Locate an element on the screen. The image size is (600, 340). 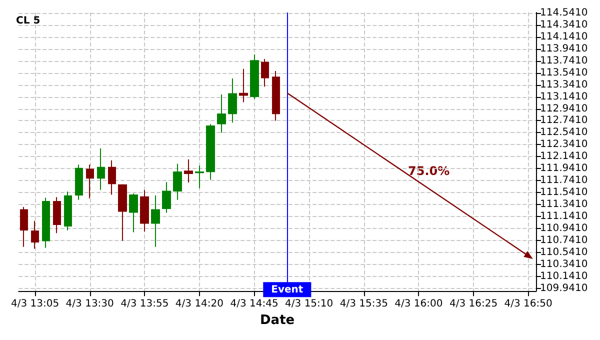
x-tick-label: 4/3 16:00 is located at coordinates (418, 304).